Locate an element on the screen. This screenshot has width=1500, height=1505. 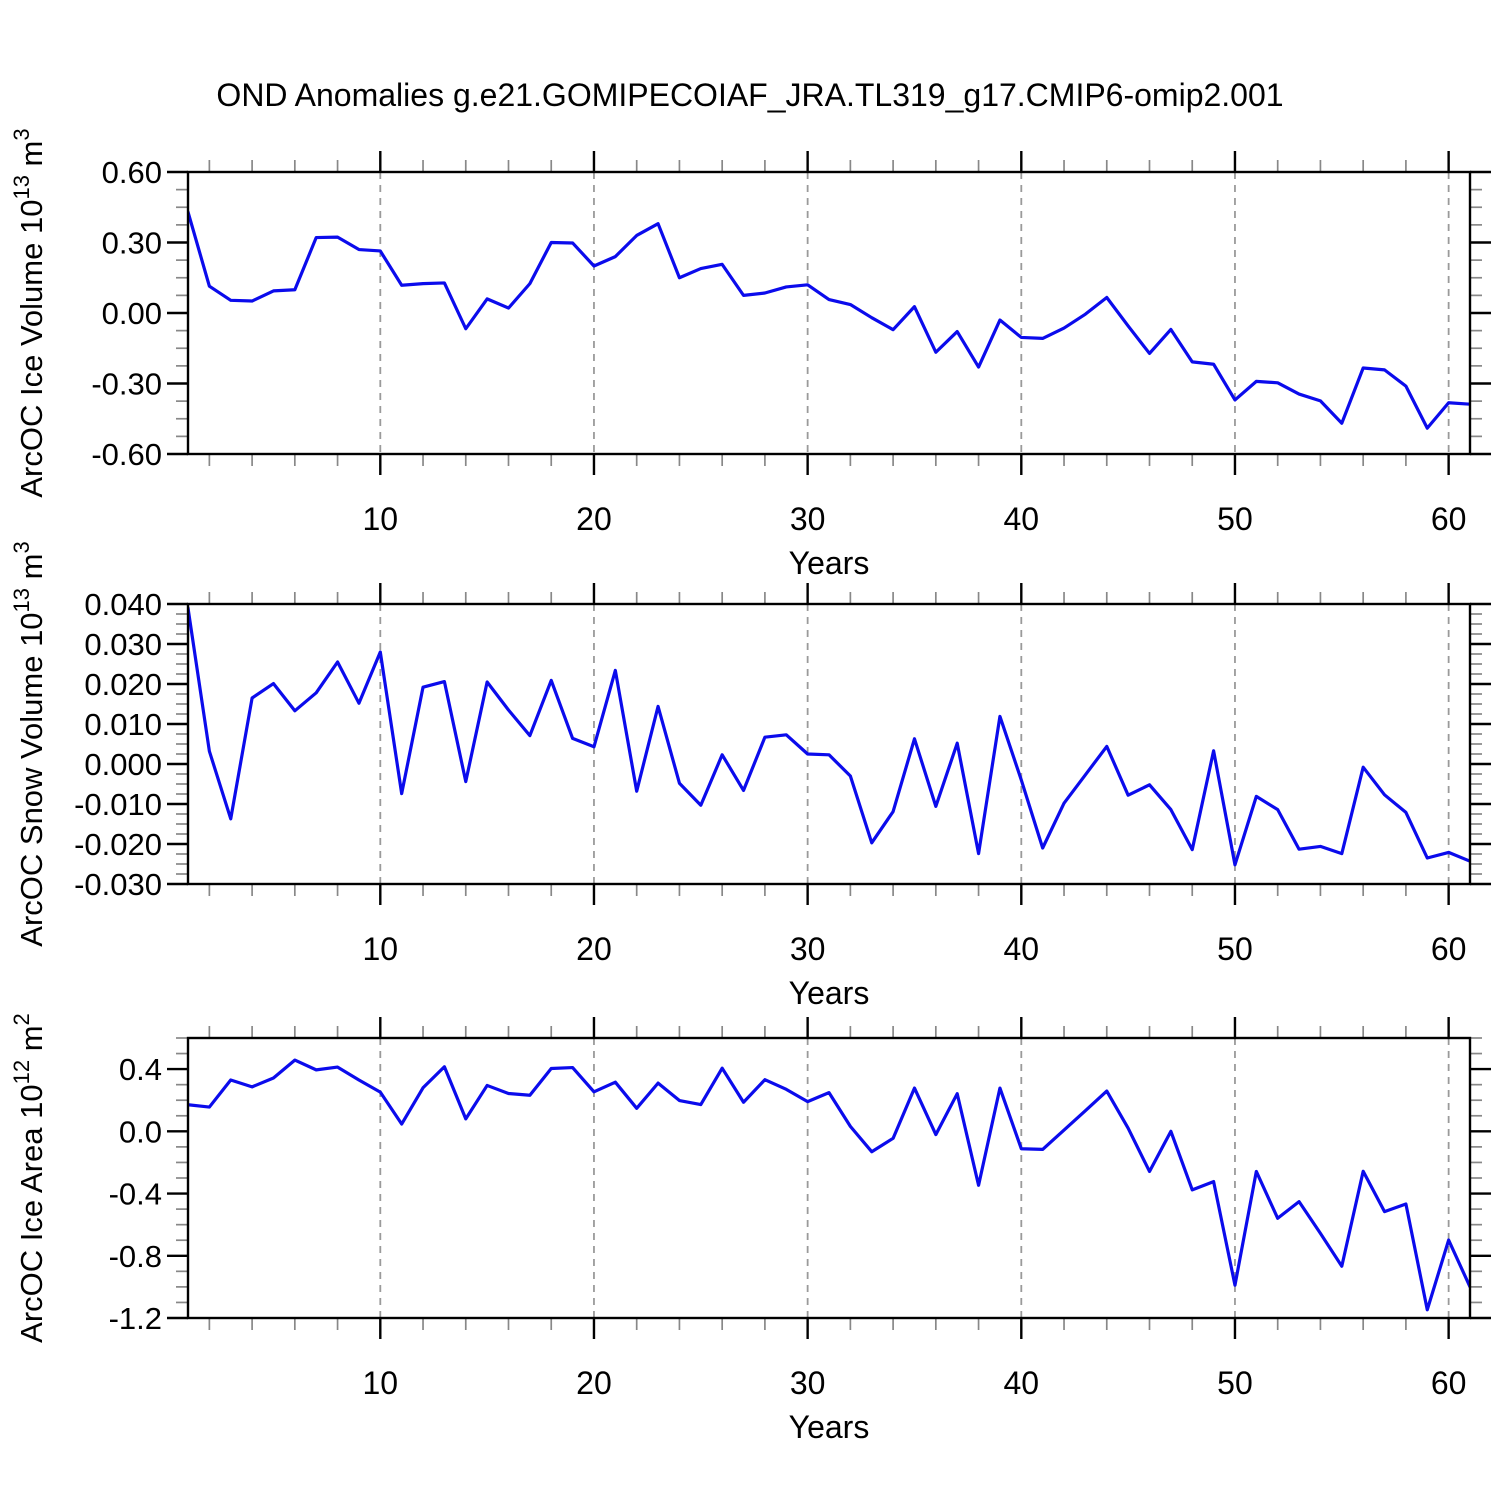
data-line-arcoc-ice-area is located at coordinates (829, 1185).